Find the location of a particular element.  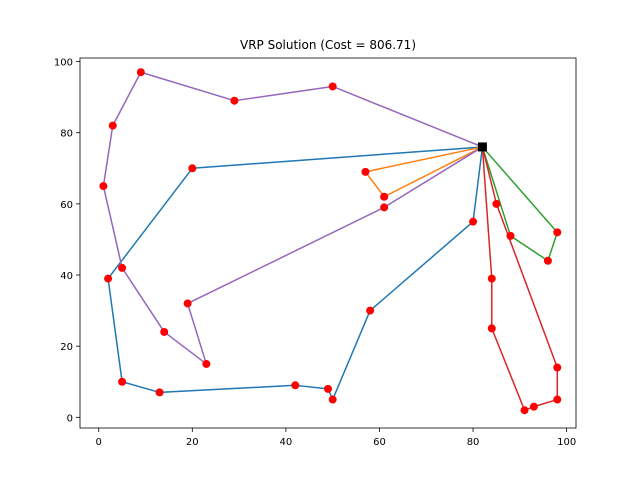

y-axis-ticks: 0 20 40 60 80 100 is located at coordinates (67, 241).